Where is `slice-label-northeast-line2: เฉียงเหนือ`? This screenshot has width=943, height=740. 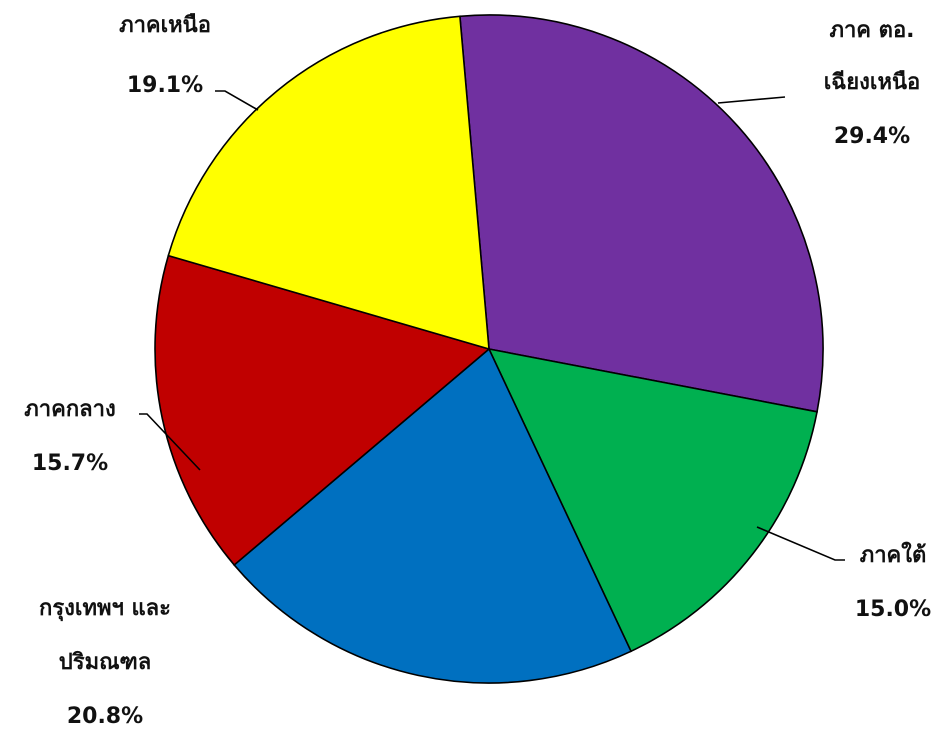 slice-label-northeast-line2: เฉียงเหนือ is located at coordinates (872, 82).